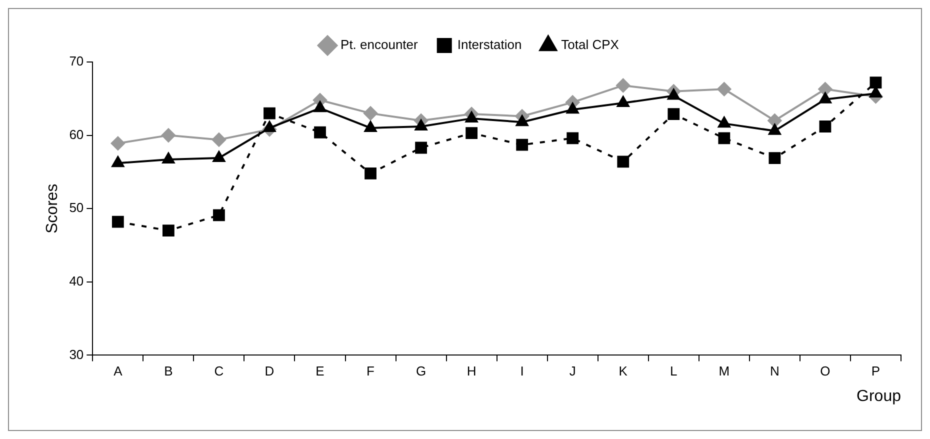  I want to click on y-tick-label: 60, so click(76, 134).